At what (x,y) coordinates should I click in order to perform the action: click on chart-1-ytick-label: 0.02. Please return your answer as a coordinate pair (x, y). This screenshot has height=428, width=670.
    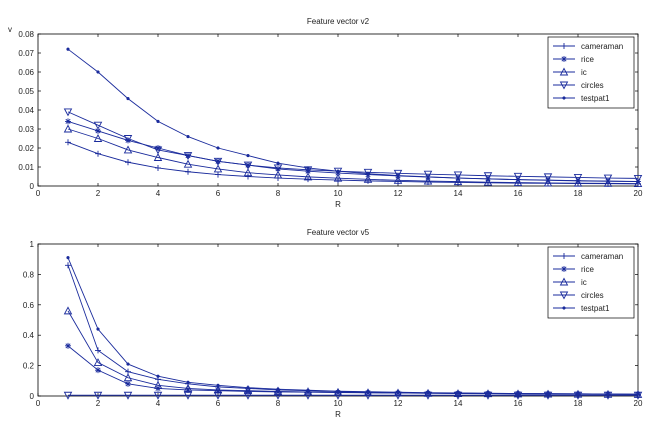
    Looking at the image, I should click on (26, 148).